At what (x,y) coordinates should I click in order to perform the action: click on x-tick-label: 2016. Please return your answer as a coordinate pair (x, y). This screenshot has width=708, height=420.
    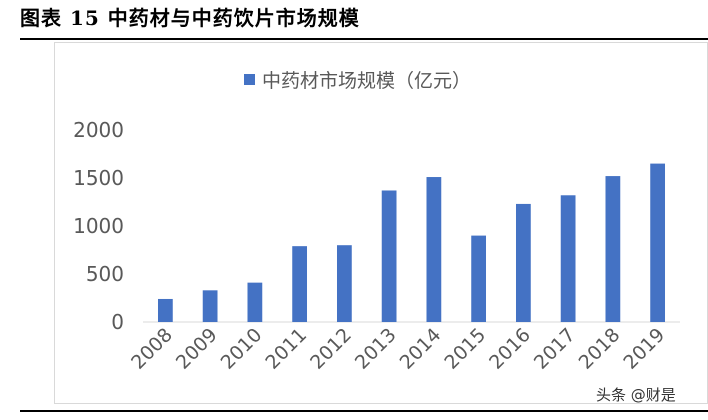
    Looking at the image, I should click on (510, 349).